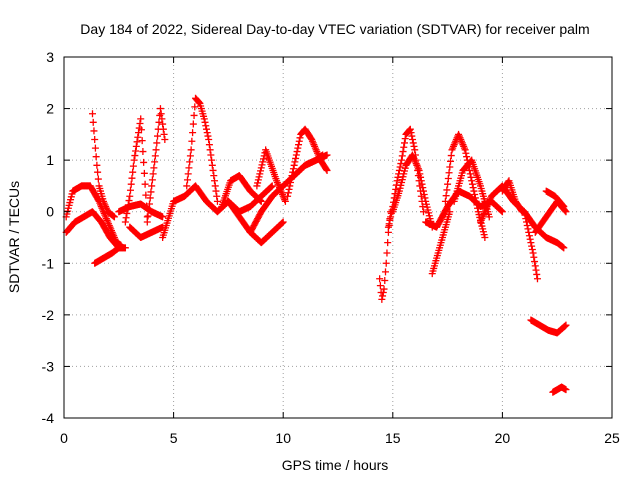  Describe the element at coordinates (50, 212) in the screenshot. I see `y-tick-label: 0` at that location.